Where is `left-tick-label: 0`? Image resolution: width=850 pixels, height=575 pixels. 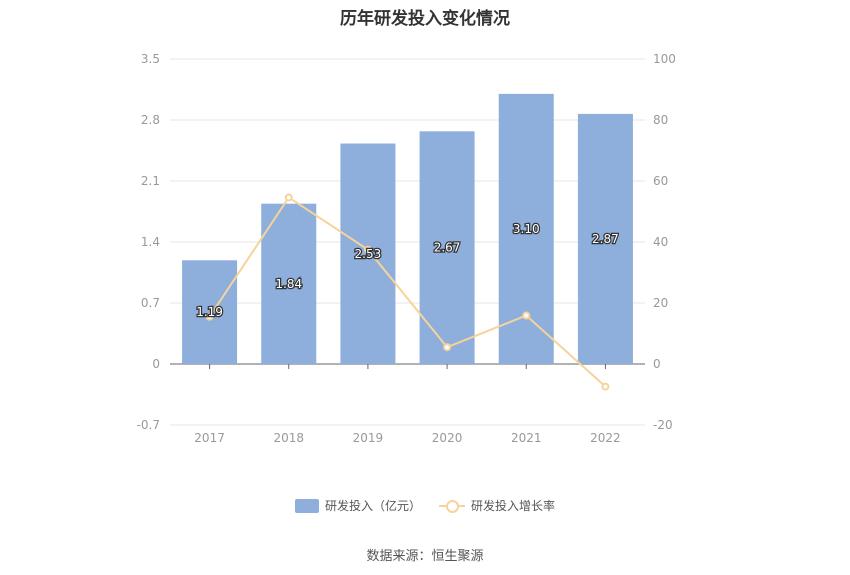
left-tick-label: 0 is located at coordinates (156, 364).